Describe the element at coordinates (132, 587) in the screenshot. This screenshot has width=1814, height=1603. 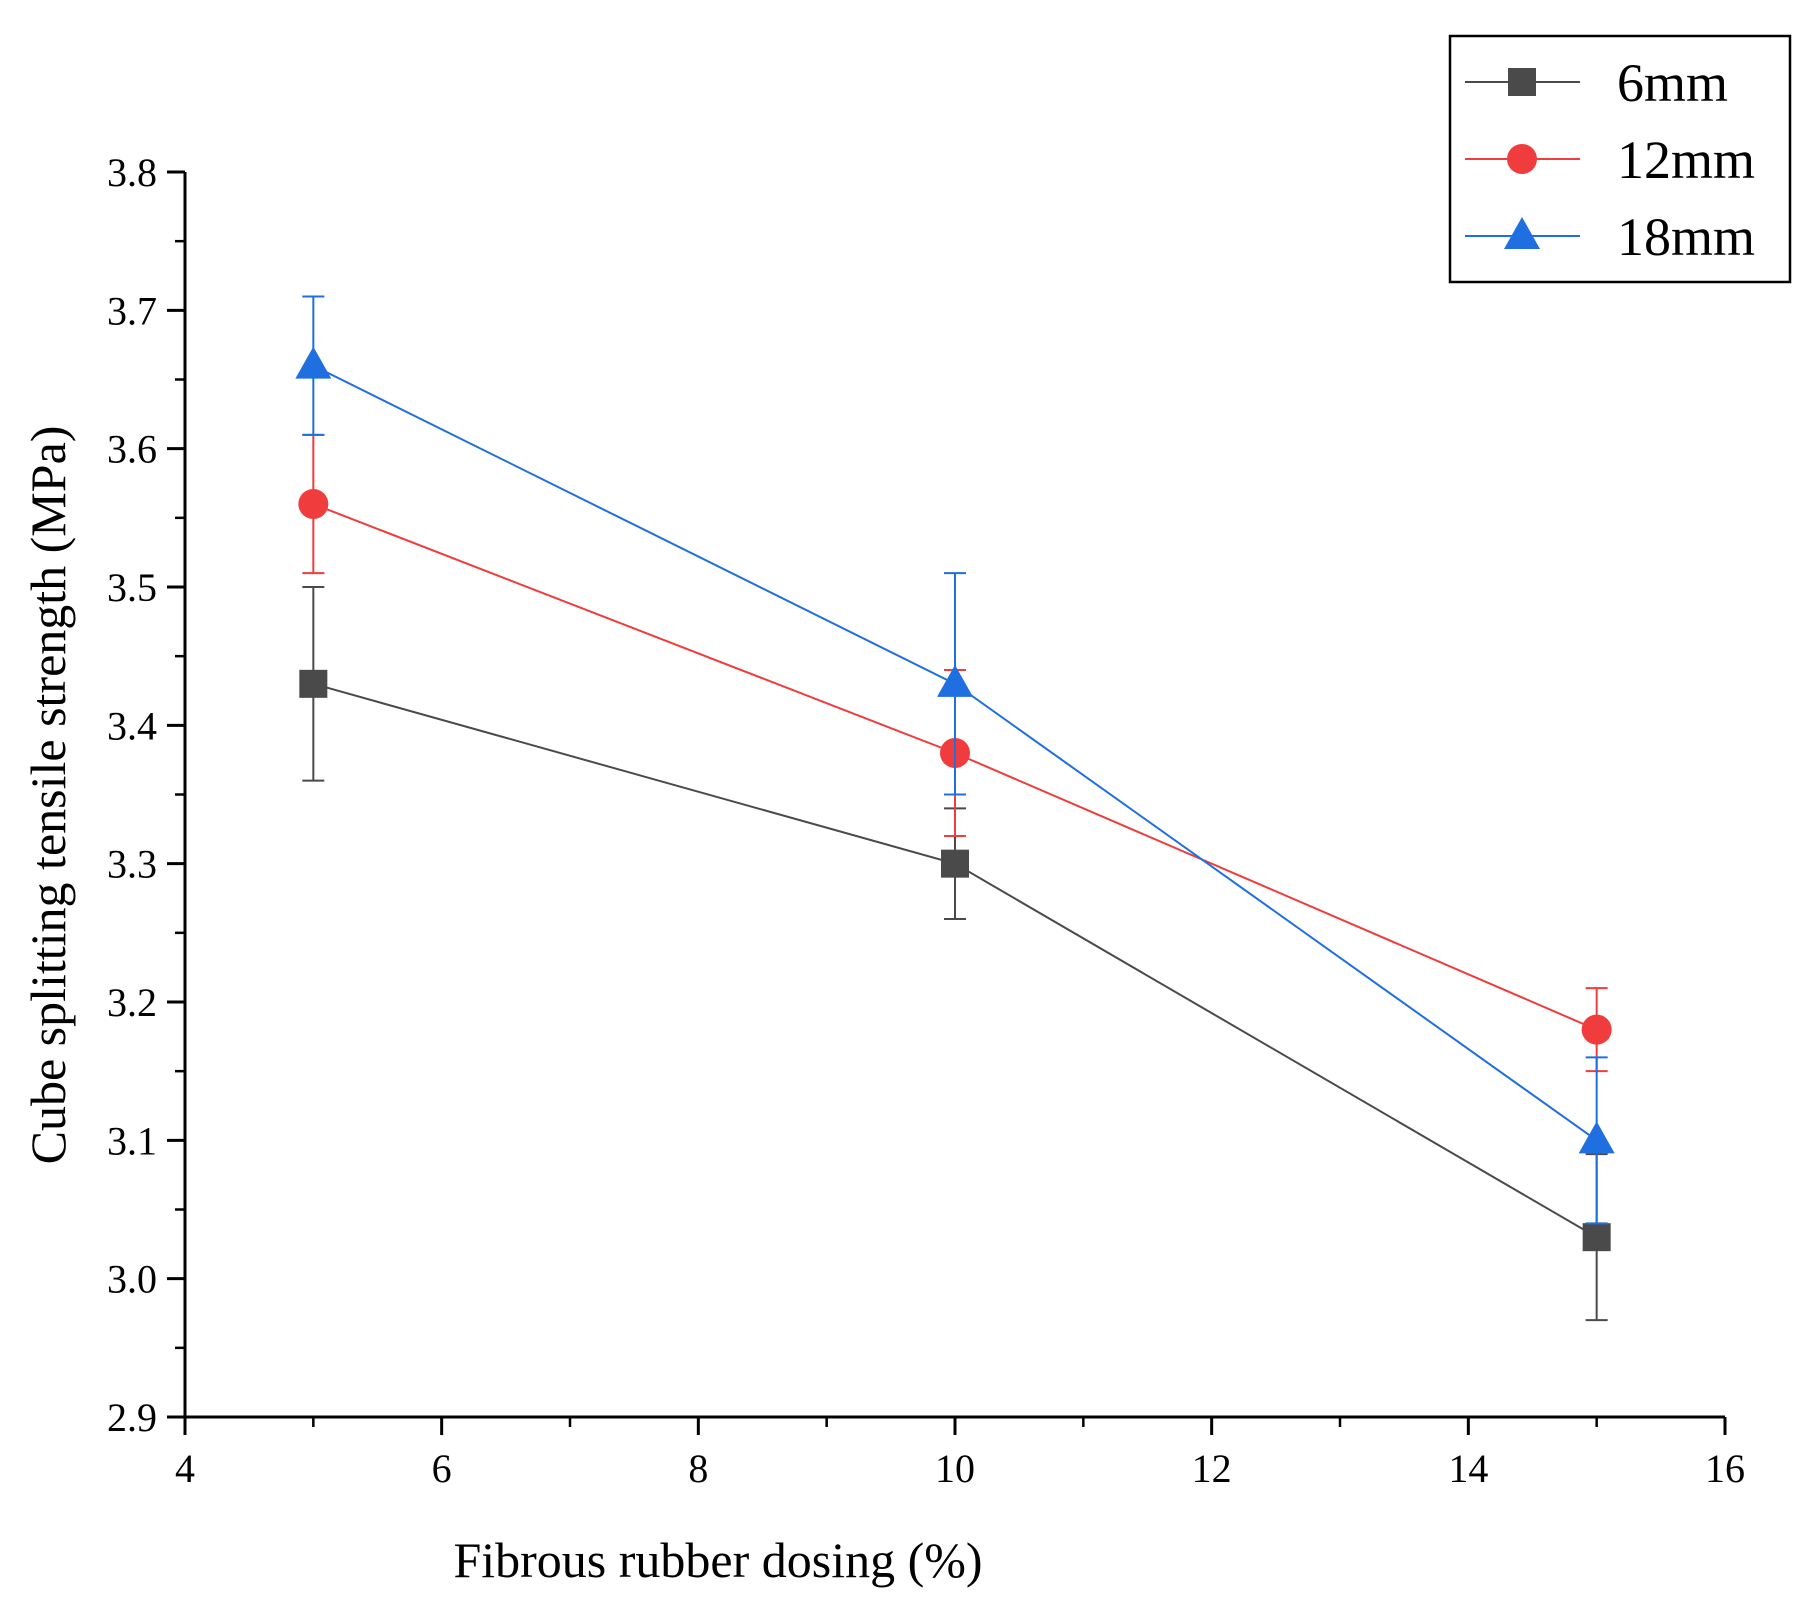
I see `y-tick-label: 3.5` at that location.